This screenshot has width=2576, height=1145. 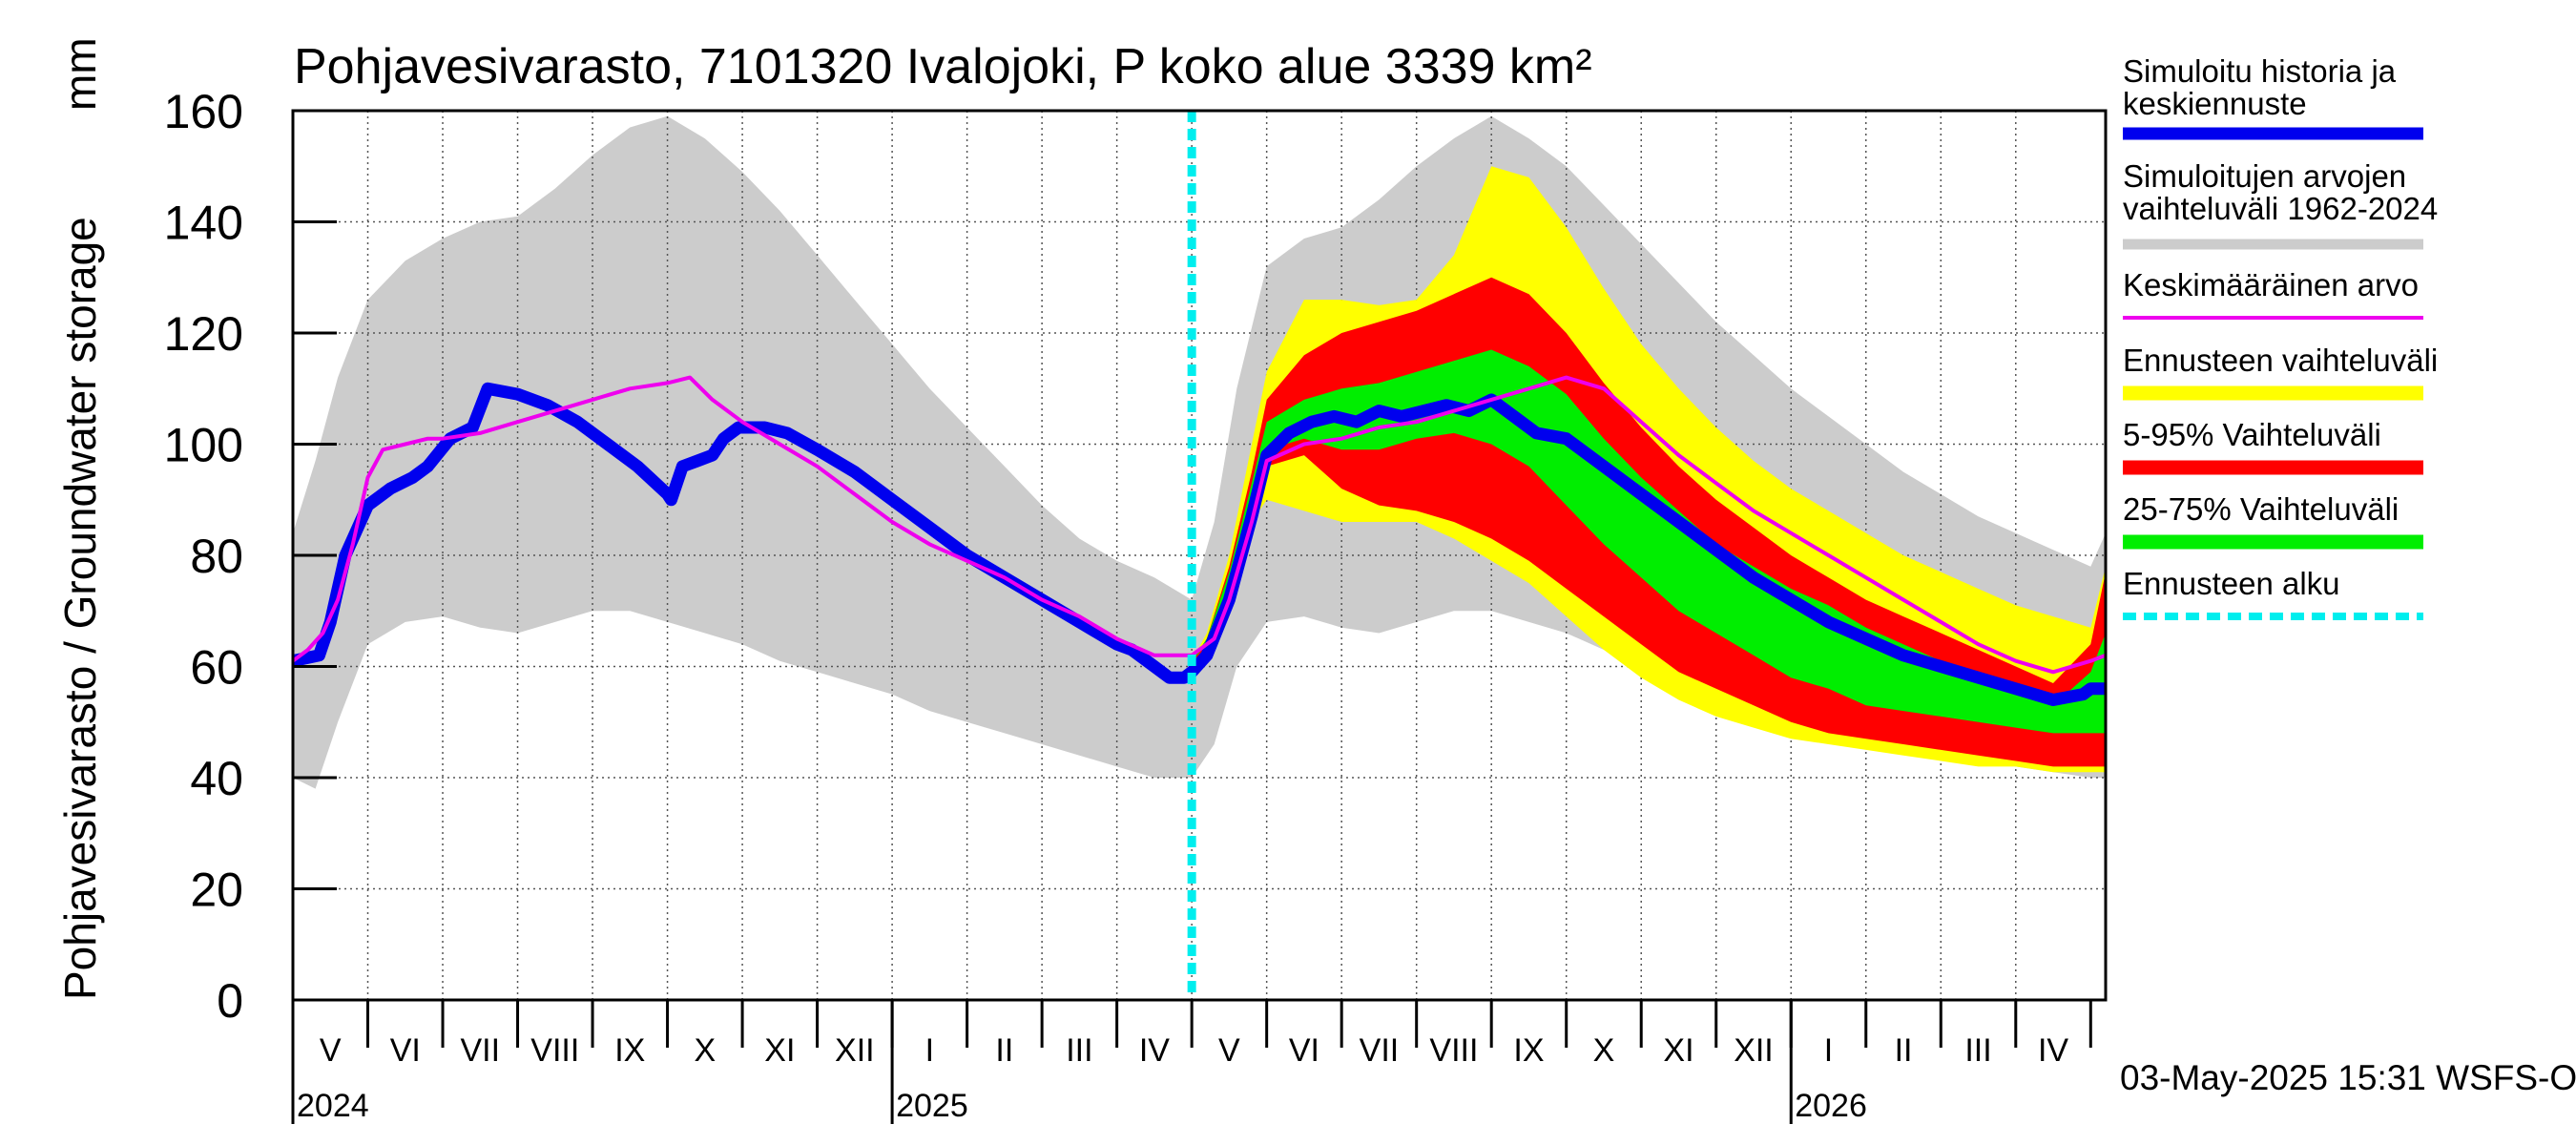 I want to click on y-axis-label: Pohjavesivarasto / Groundwater storage, so click(x=80, y=609).